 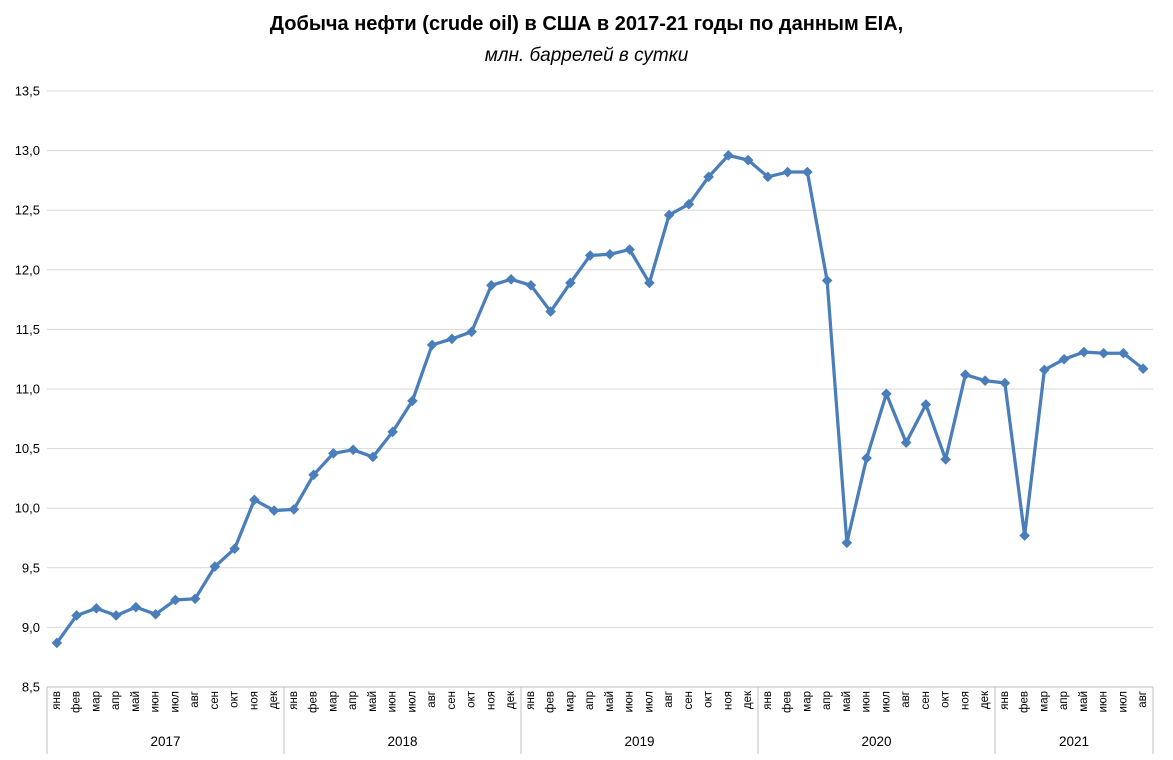 I want to click on y-tick-label: 10,0, so click(x=27, y=508).